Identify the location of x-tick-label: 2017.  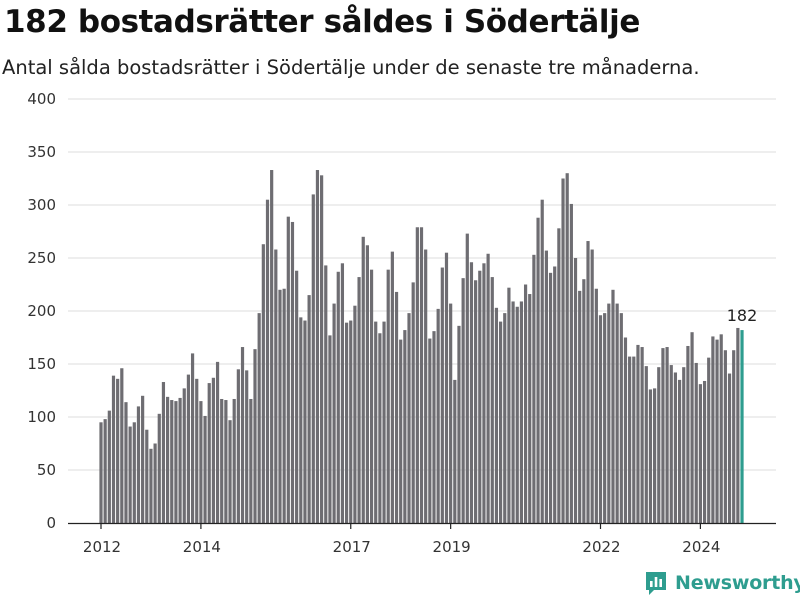
(352, 547).